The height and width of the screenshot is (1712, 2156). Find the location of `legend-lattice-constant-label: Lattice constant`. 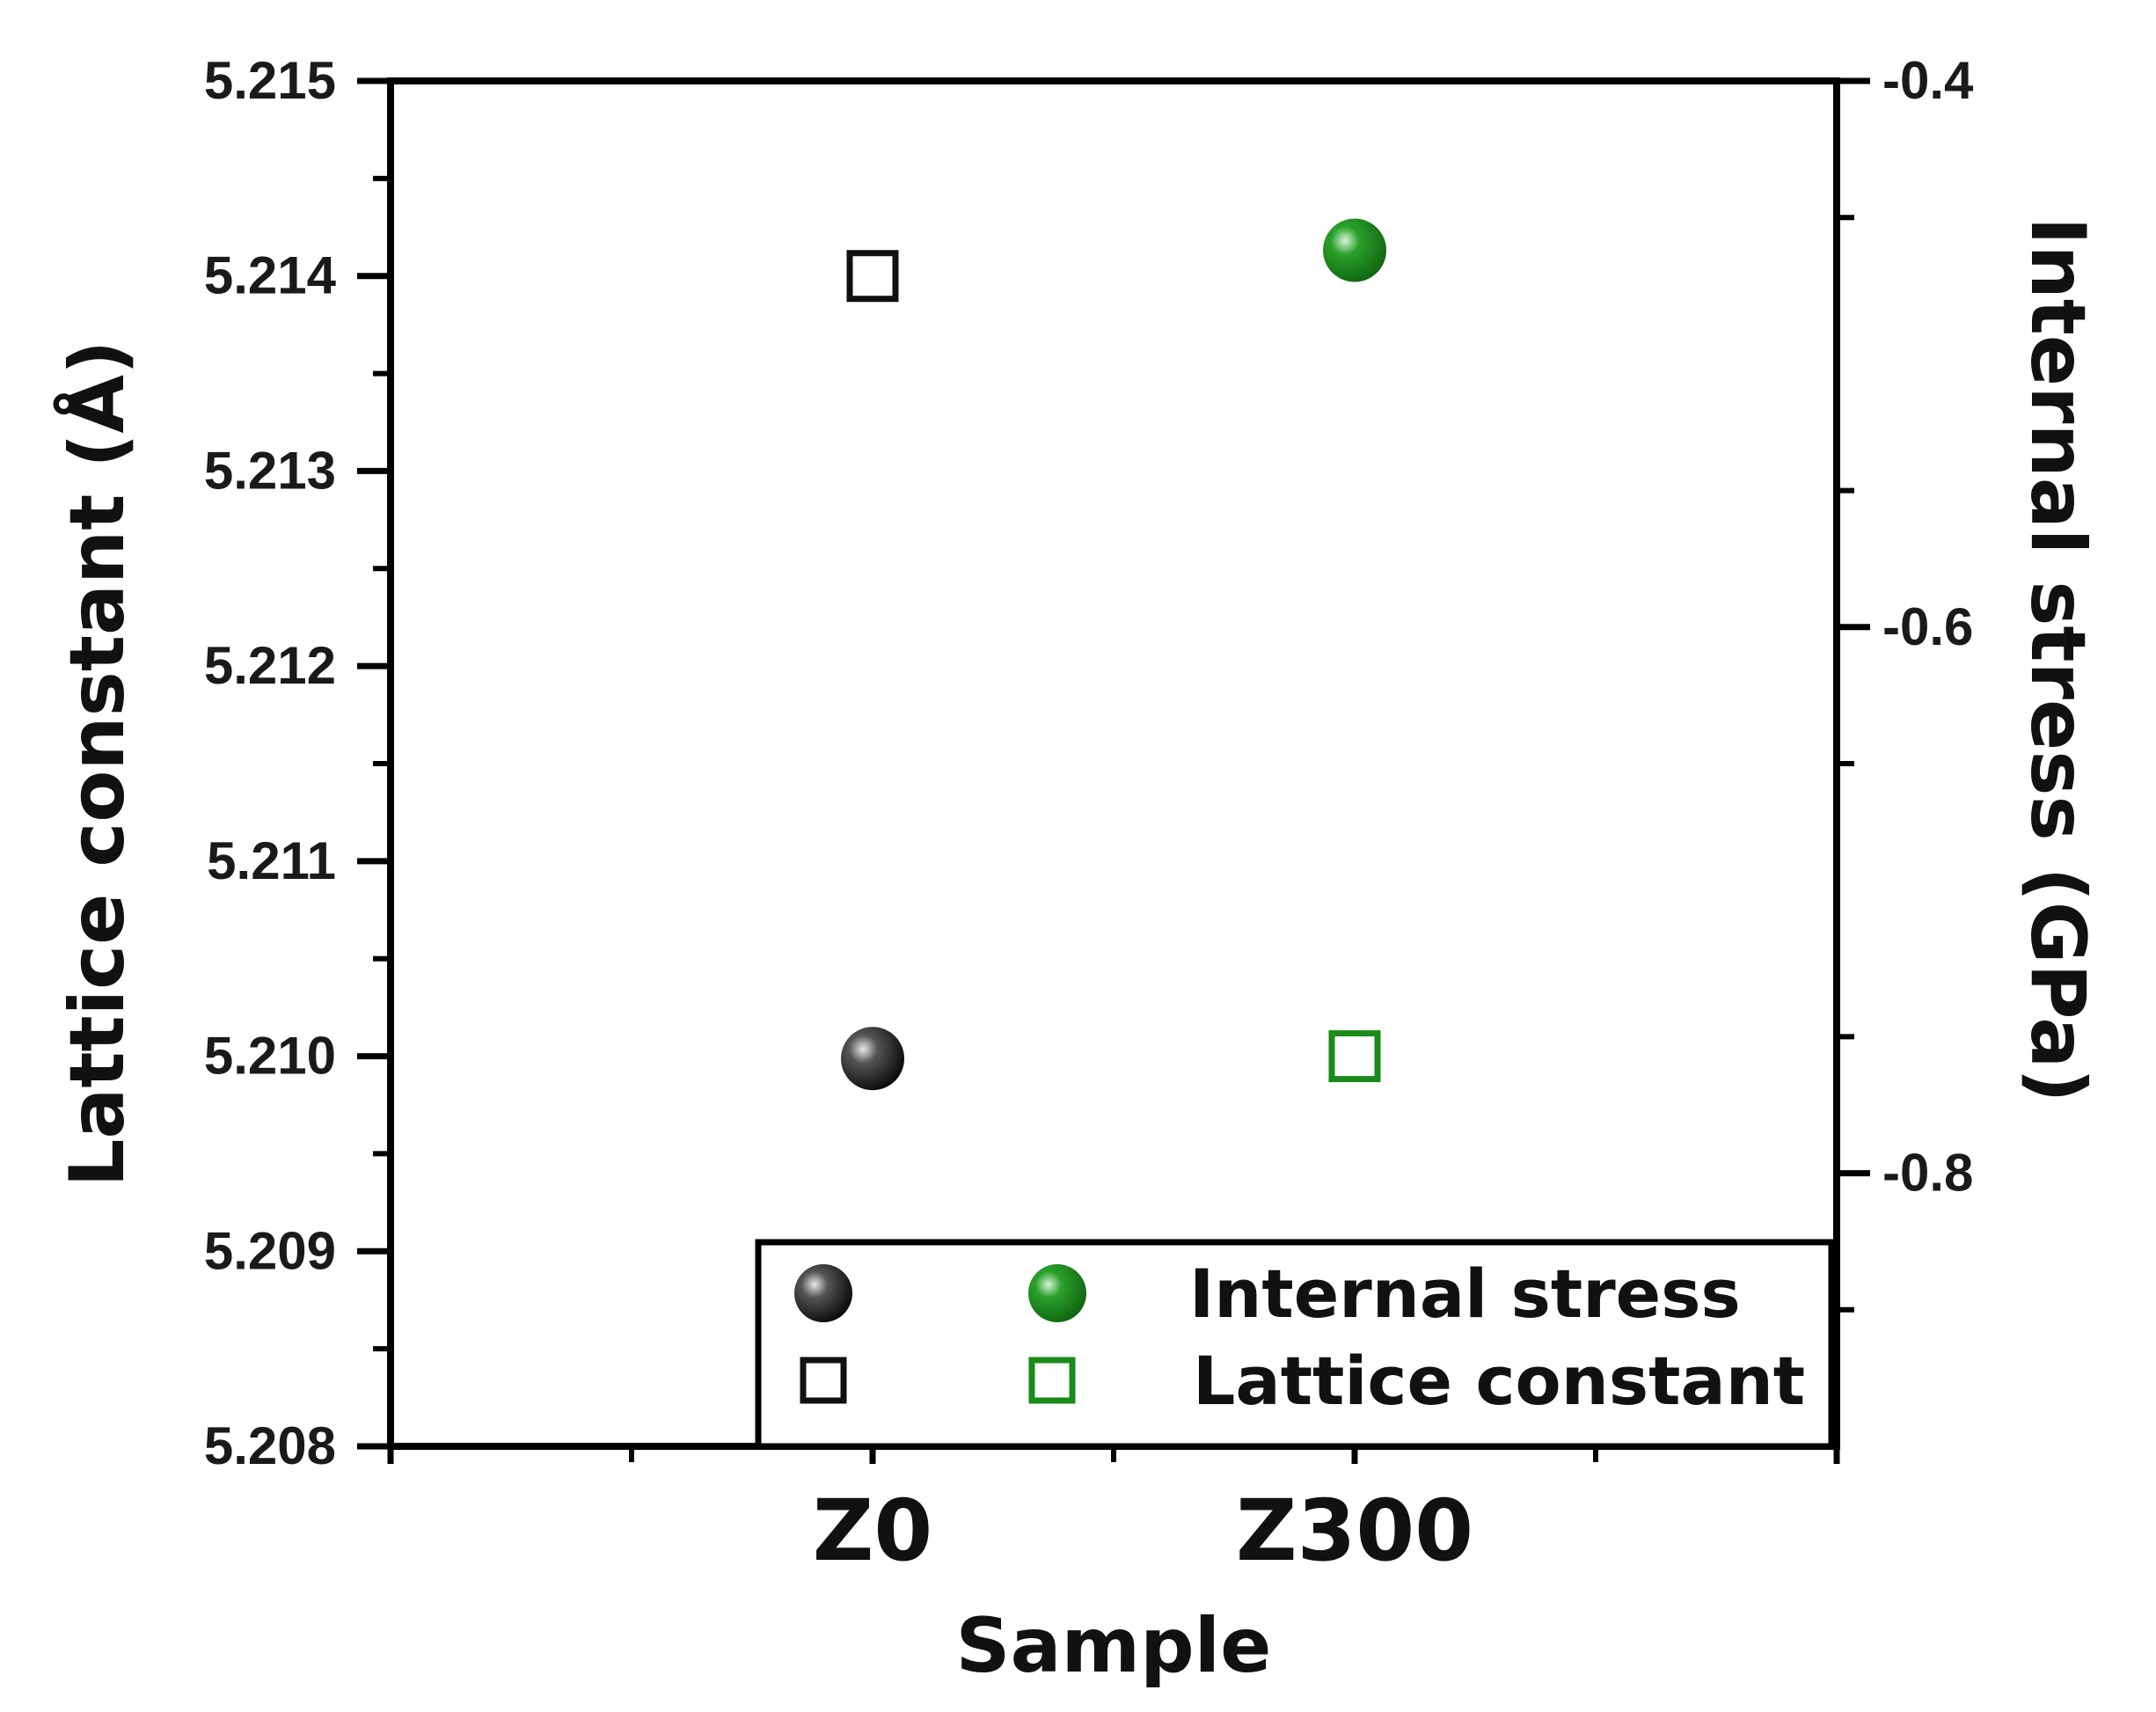

legend-lattice-constant-label: Lattice constant is located at coordinates (1499, 1381).